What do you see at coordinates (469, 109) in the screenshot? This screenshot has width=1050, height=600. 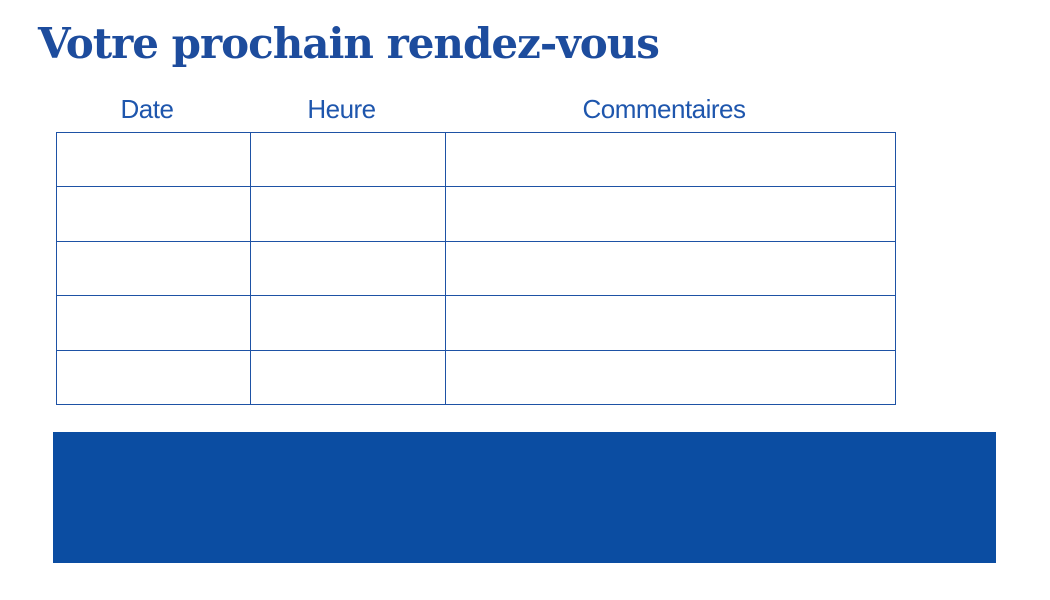 I see `table-header-row: Date Heure Commentaires` at bounding box center [469, 109].